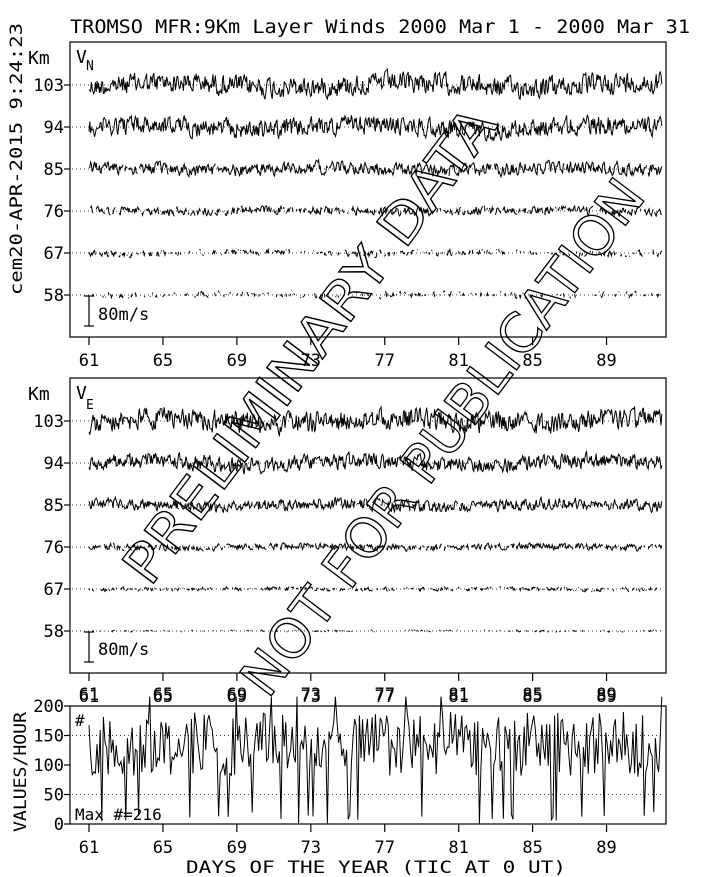 This screenshot has width=704, height=877. What do you see at coordinates (384, 361) in the screenshot?
I see `p1-tick-label: 77` at bounding box center [384, 361].